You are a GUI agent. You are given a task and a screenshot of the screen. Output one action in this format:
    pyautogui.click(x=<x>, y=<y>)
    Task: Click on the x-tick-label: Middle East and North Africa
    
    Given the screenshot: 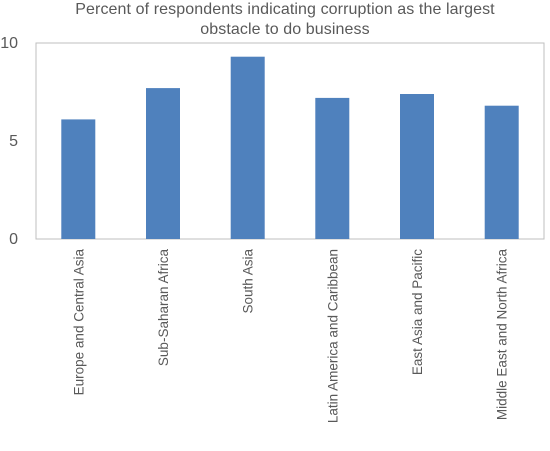 What is the action you would take?
    pyautogui.click(x=502, y=335)
    